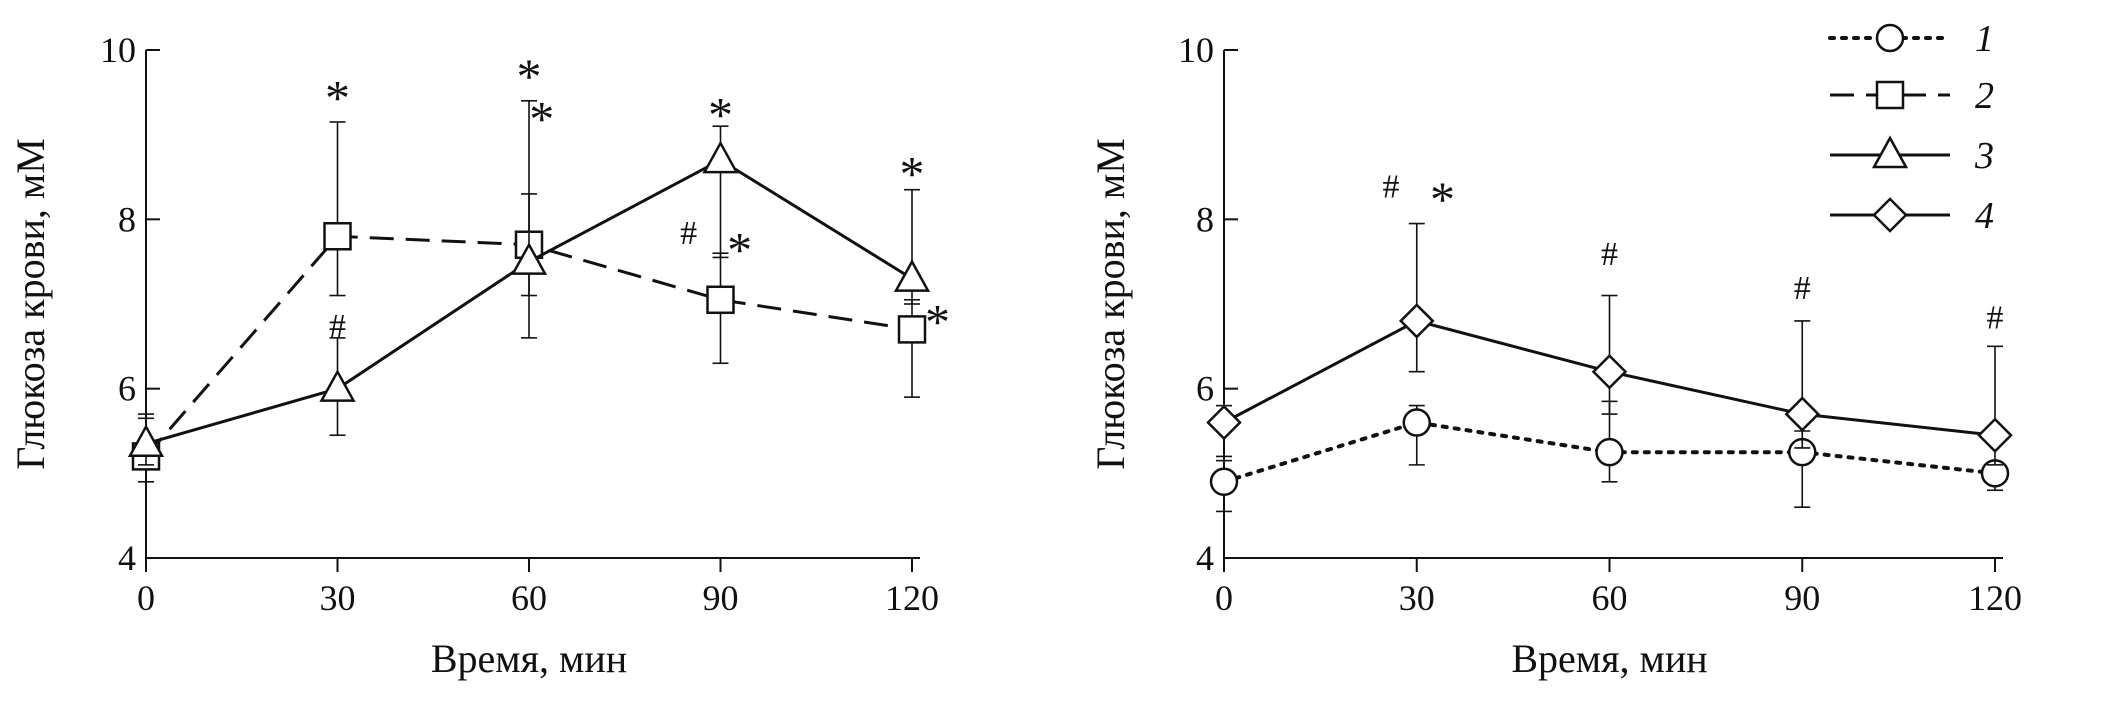 Image resolution: width=2101 pixels, height=705 pixels. What do you see at coordinates (1984, 96) in the screenshot?
I see `legend-label: 2` at bounding box center [1984, 96].